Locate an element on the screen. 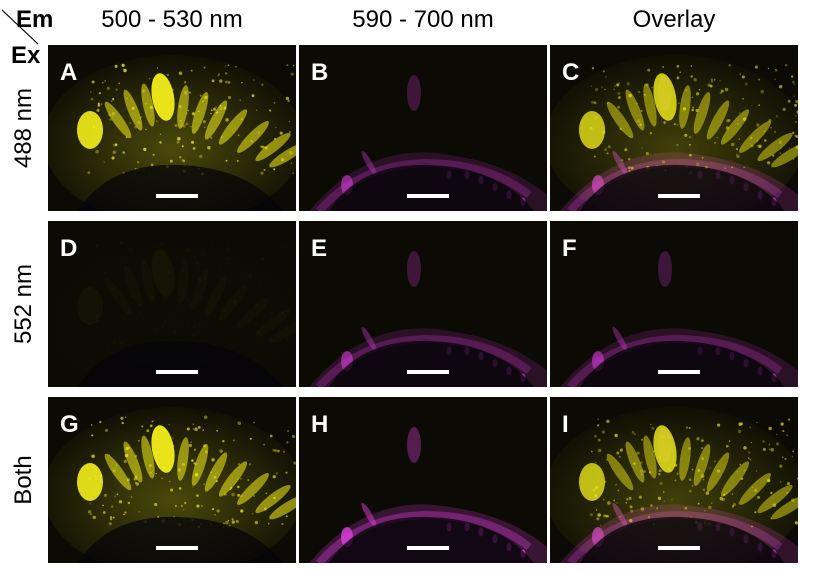 The height and width of the screenshot is (570, 816). panel-f: F is located at coordinates (674, 304).